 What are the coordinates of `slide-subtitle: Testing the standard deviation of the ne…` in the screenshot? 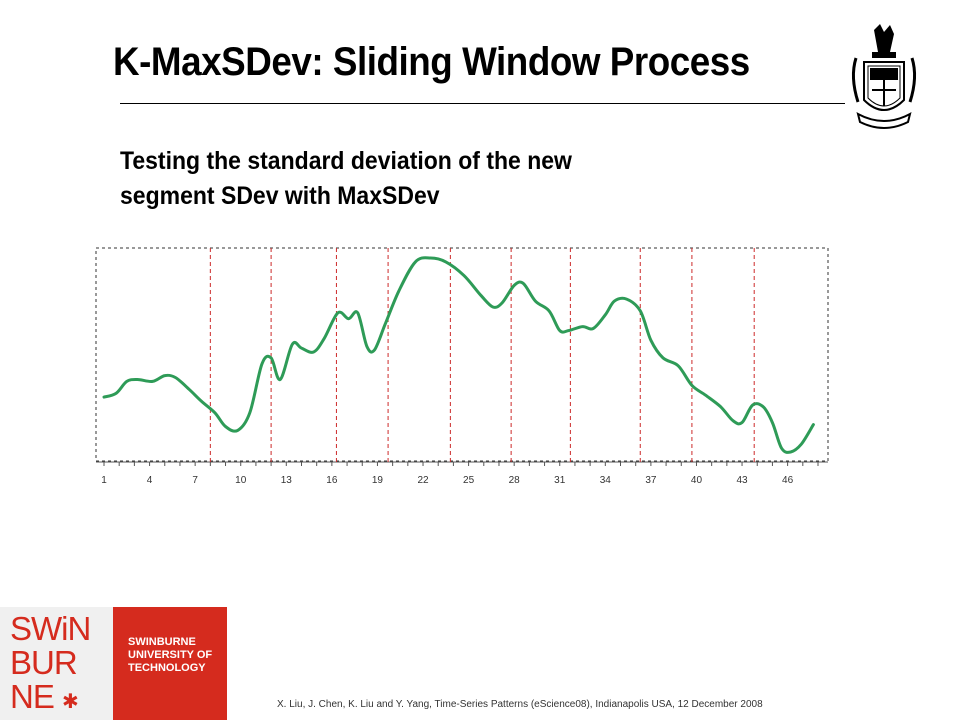 It's located at (377, 179).